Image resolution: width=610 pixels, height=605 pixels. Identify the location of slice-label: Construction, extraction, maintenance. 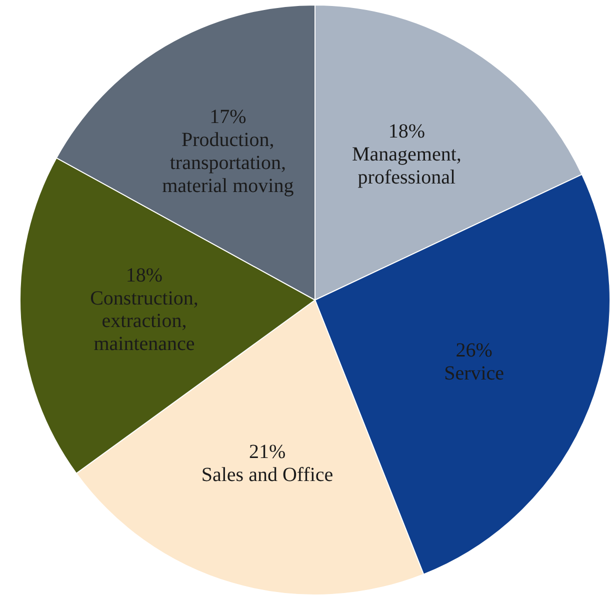
(144, 320).